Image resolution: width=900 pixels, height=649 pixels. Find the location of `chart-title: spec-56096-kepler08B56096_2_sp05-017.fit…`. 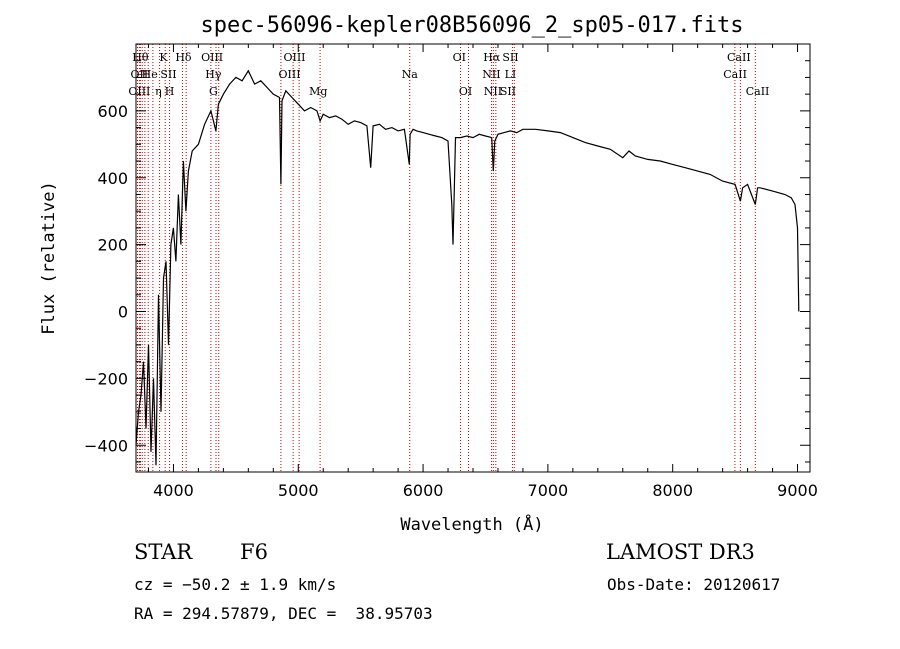

chart-title: spec-56096-kepler08B56096_2_sp05-017.fit… is located at coordinates (471, 25).